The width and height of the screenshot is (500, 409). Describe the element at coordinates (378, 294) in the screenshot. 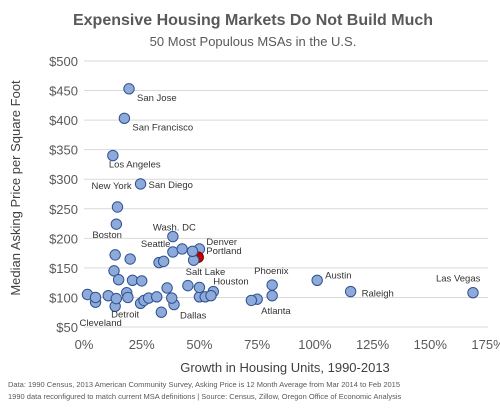

I see `point-label: Raleigh` at that location.